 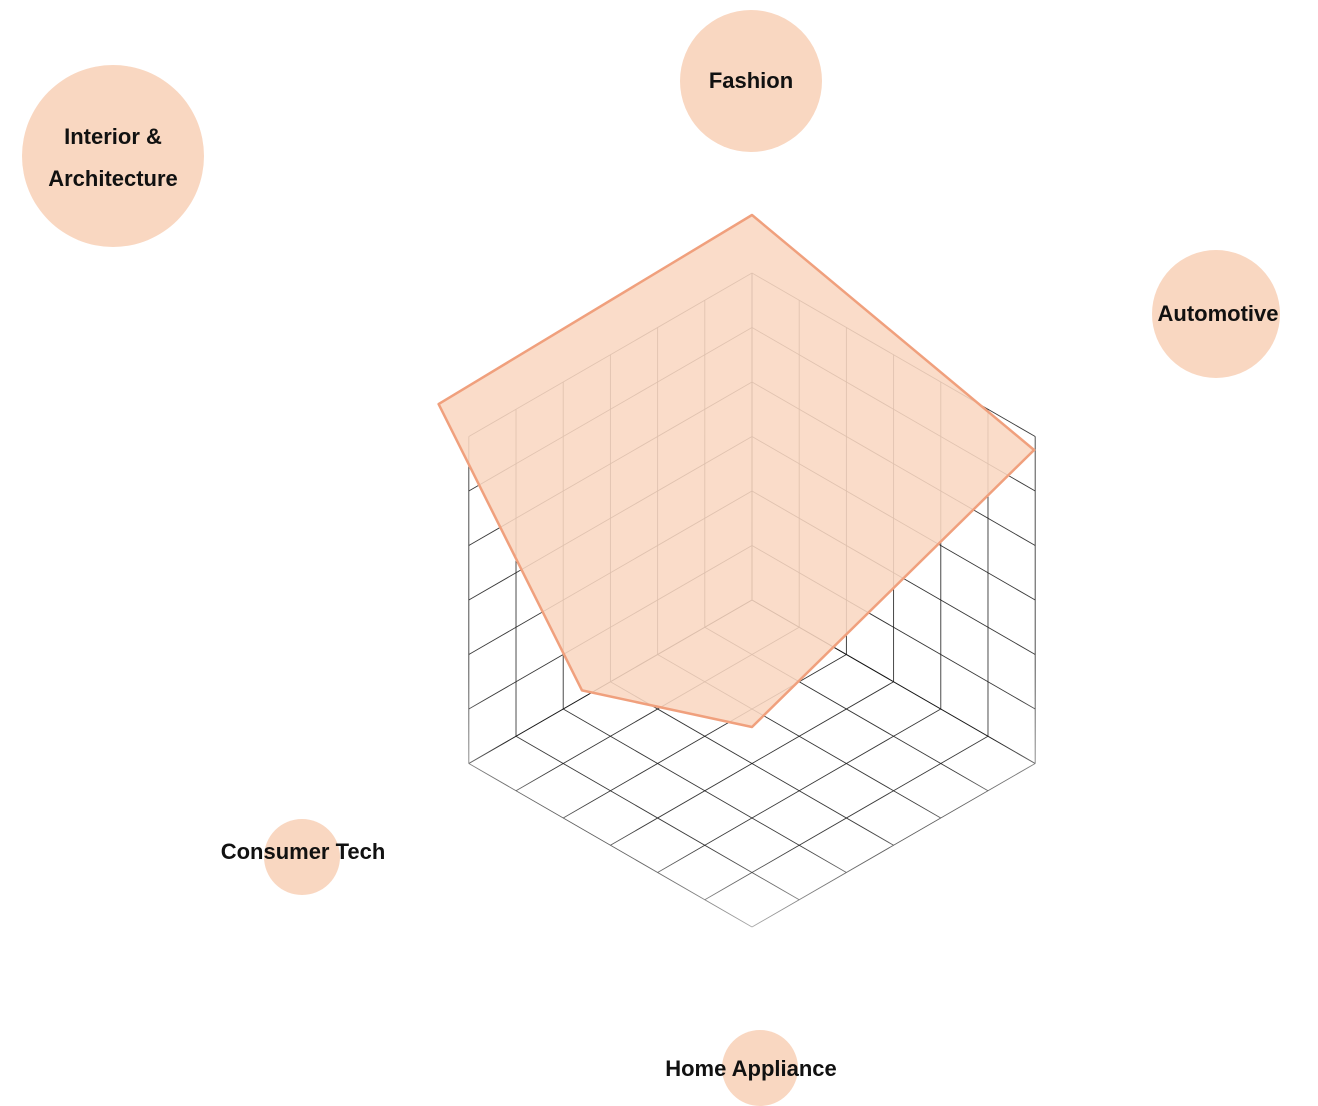 I want to click on category-label-automotive: Automotive, so click(x=1218, y=313).